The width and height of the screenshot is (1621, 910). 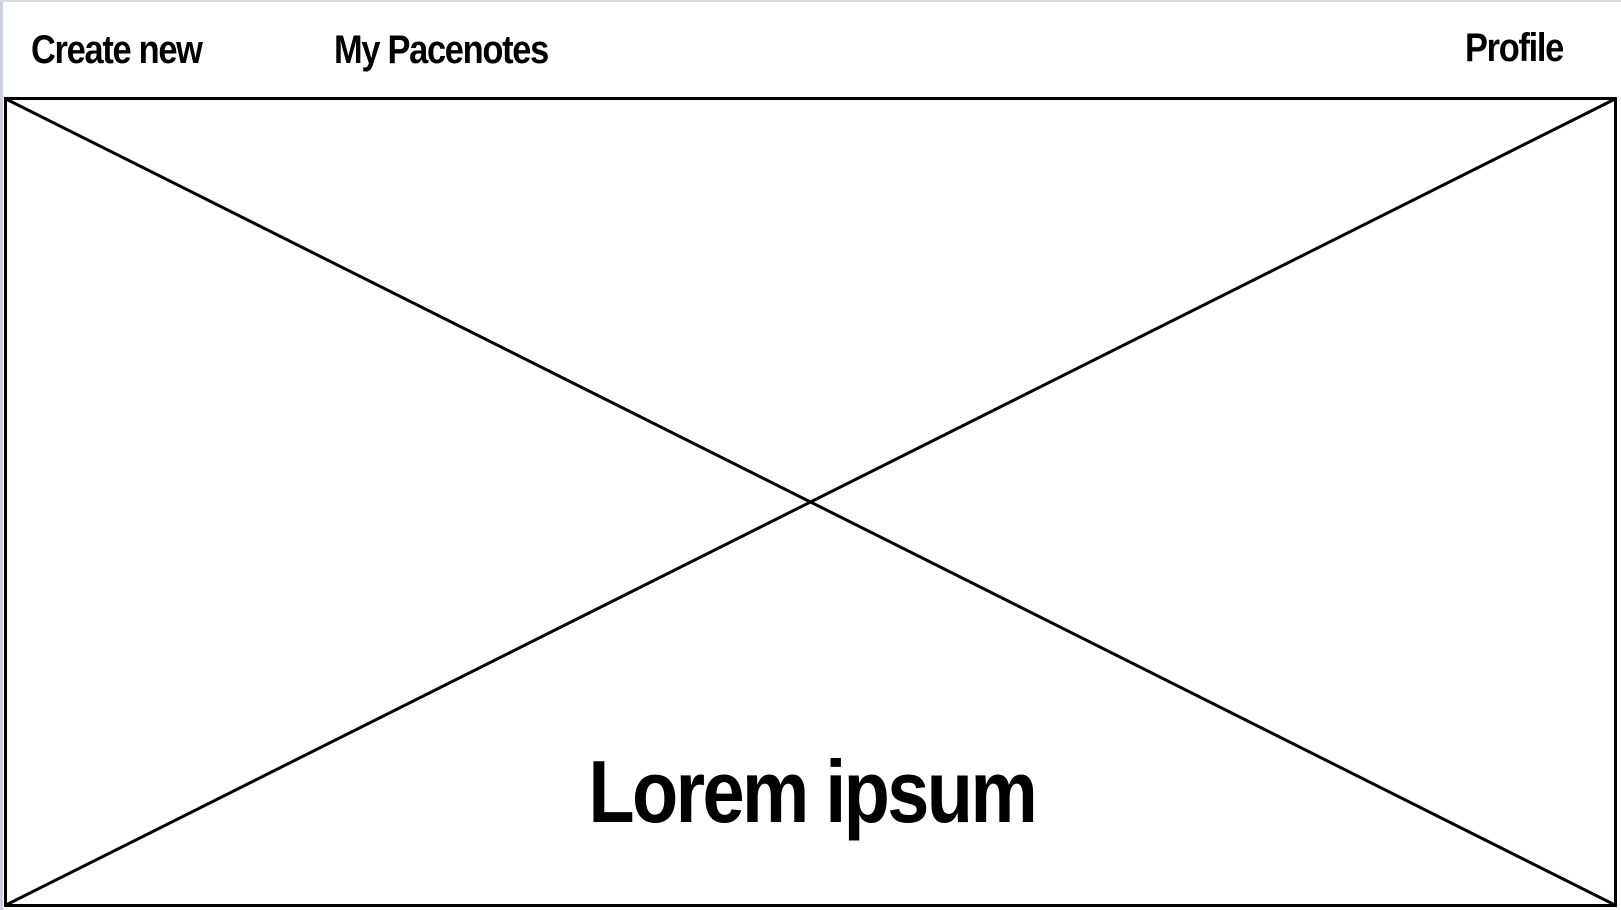 What do you see at coordinates (1, 455) in the screenshot?
I see `page-edge-left` at bounding box center [1, 455].